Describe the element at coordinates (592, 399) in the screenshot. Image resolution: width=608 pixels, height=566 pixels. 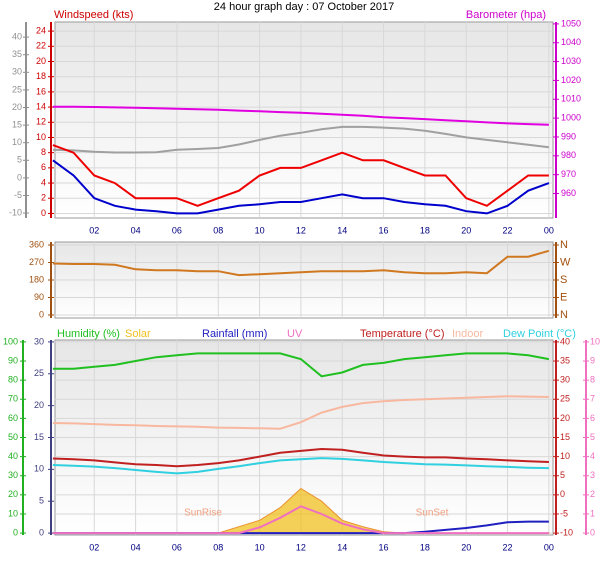
I see `tick-label: 7` at that location.